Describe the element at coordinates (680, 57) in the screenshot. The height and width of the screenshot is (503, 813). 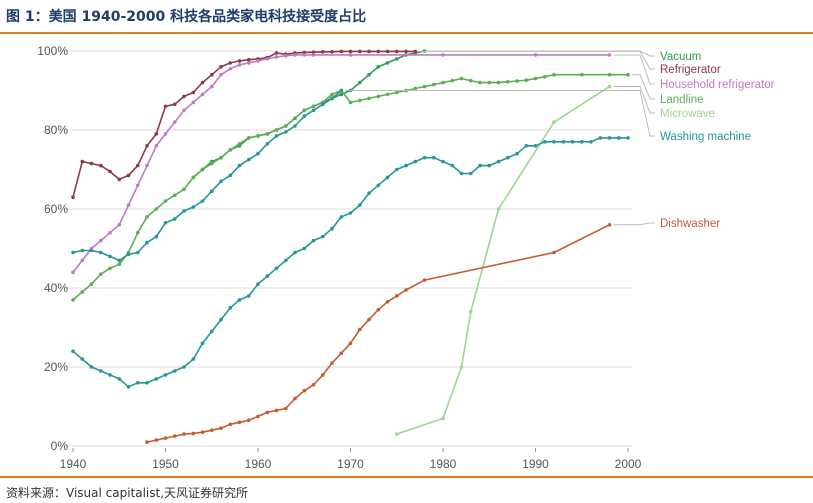
I see `legend-label: Vacuum` at that location.